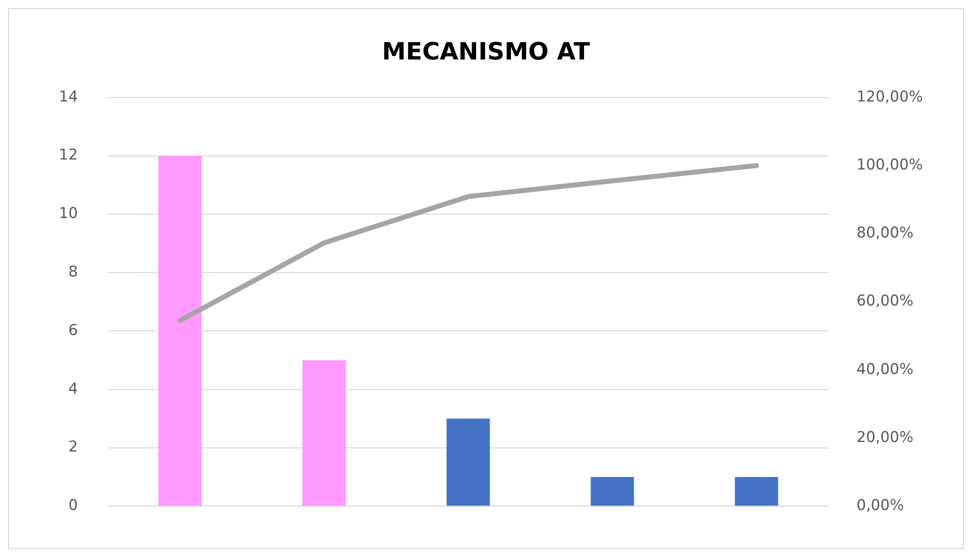 The width and height of the screenshot is (972, 557). What do you see at coordinates (890, 96) in the screenshot?
I see `y2-tick-label: 120,00%` at bounding box center [890, 96].